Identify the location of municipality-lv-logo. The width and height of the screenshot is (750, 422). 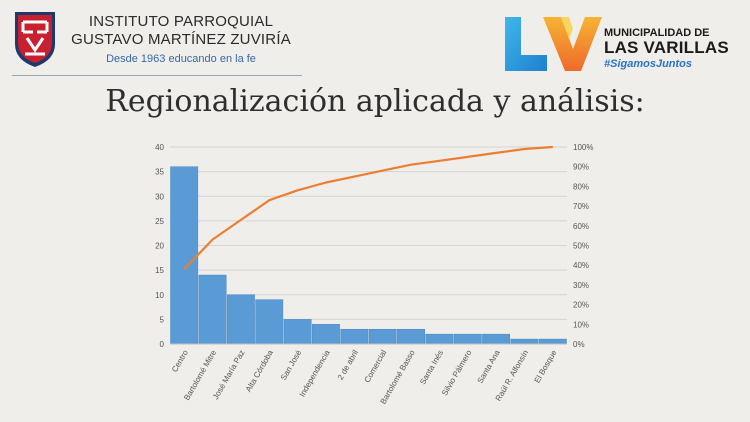
(553, 44).